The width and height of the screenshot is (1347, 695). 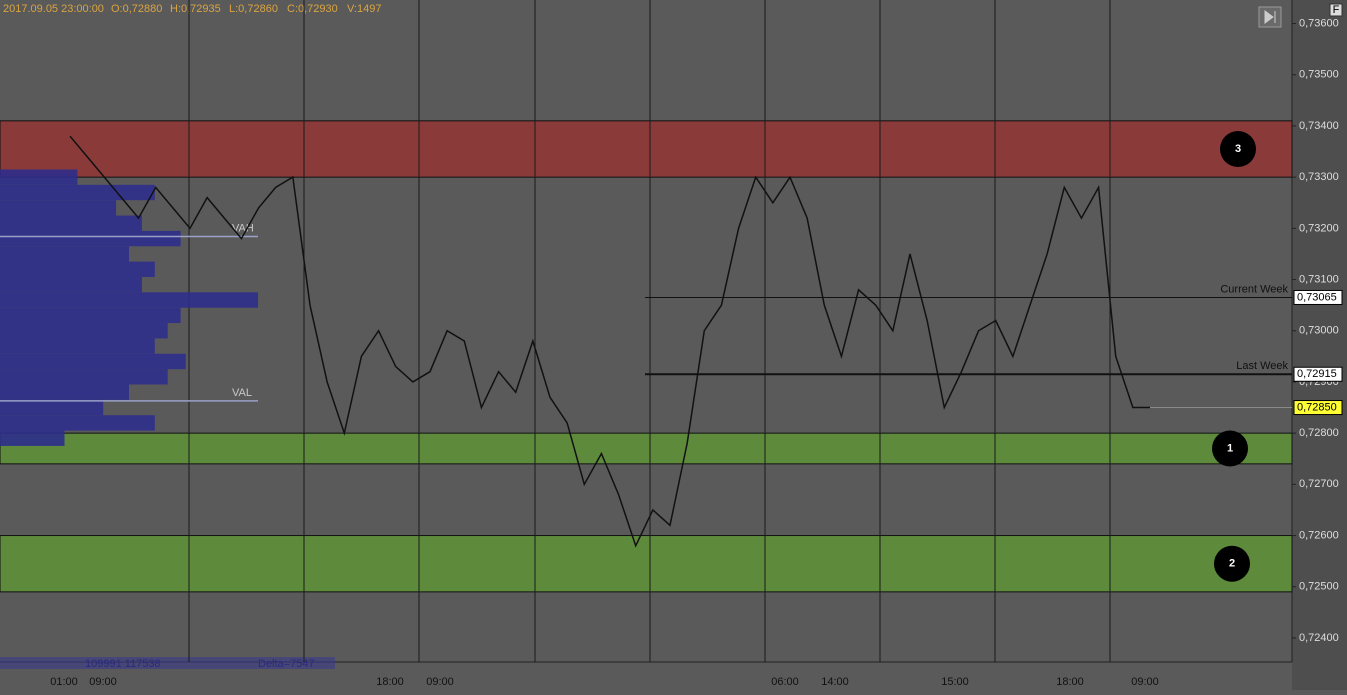 What do you see at coordinates (1319, 535) in the screenshot?
I see `y-tick-label: 0,72600` at bounding box center [1319, 535].